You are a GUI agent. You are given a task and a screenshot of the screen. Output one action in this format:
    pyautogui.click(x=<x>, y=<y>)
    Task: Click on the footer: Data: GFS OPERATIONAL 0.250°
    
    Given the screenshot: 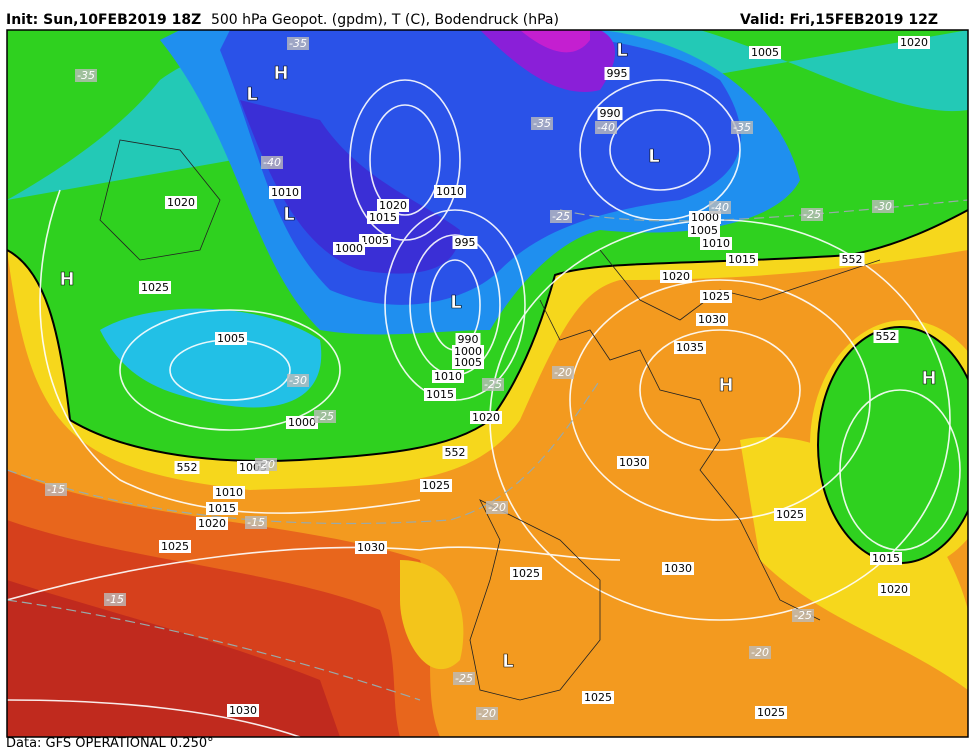 What is the action you would take?
    pyautogui.click(x=110, y=743)
    